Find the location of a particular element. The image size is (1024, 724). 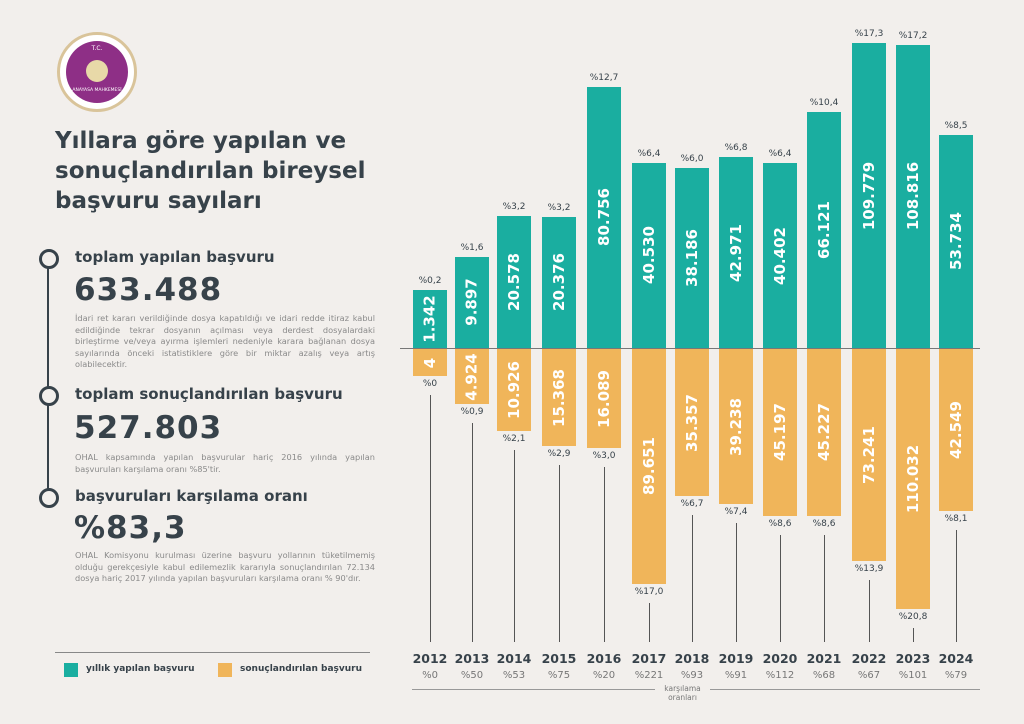

ratio-label: %75 is located at coordinates (559, 675).